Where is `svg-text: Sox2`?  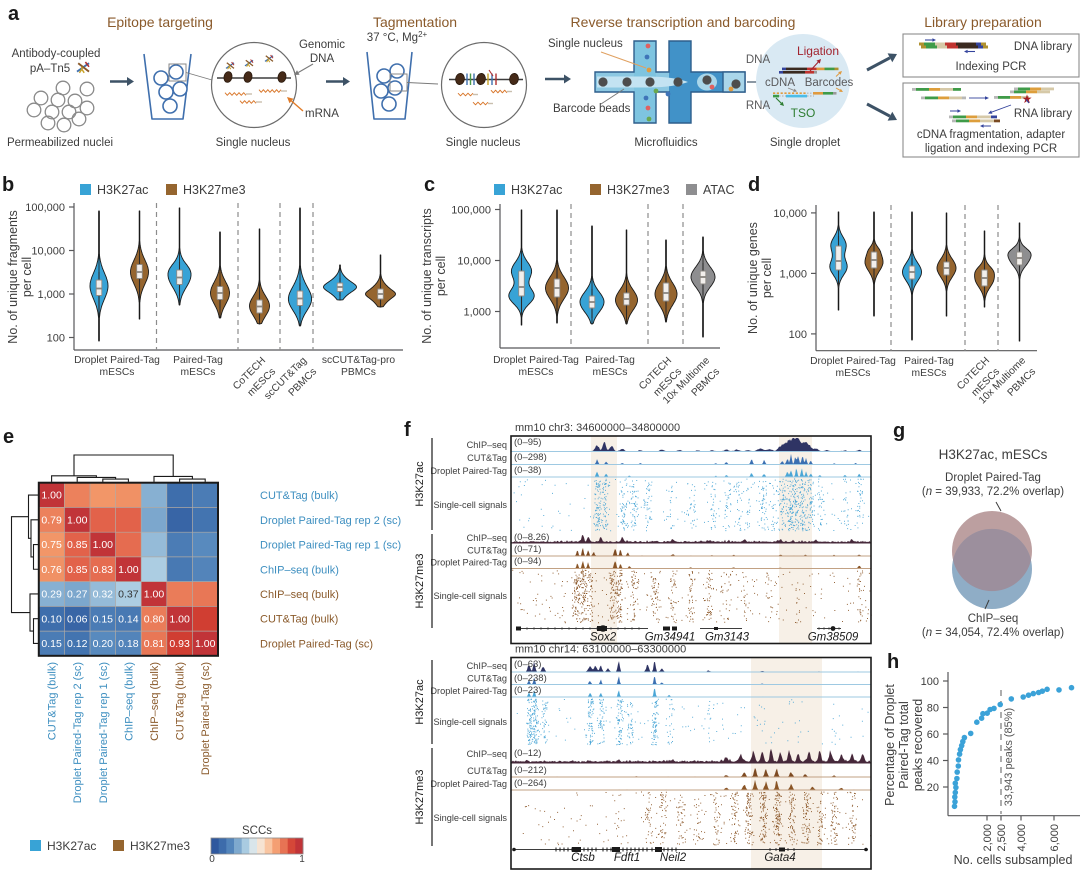 svg-text: Sox2 is located at coordinates (603, 638).